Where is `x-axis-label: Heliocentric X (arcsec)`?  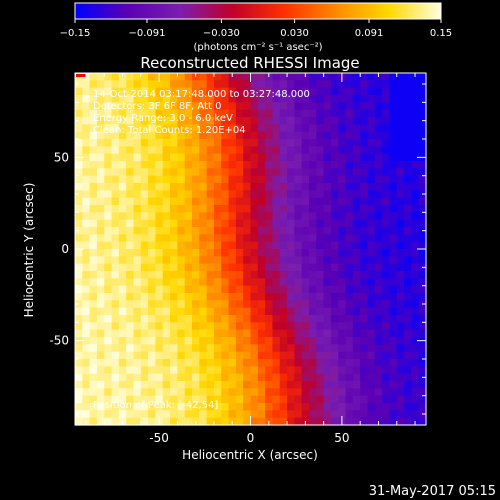 x-axis-label: Heliocentric X (arcsec) is located at coordinates (250, 455).